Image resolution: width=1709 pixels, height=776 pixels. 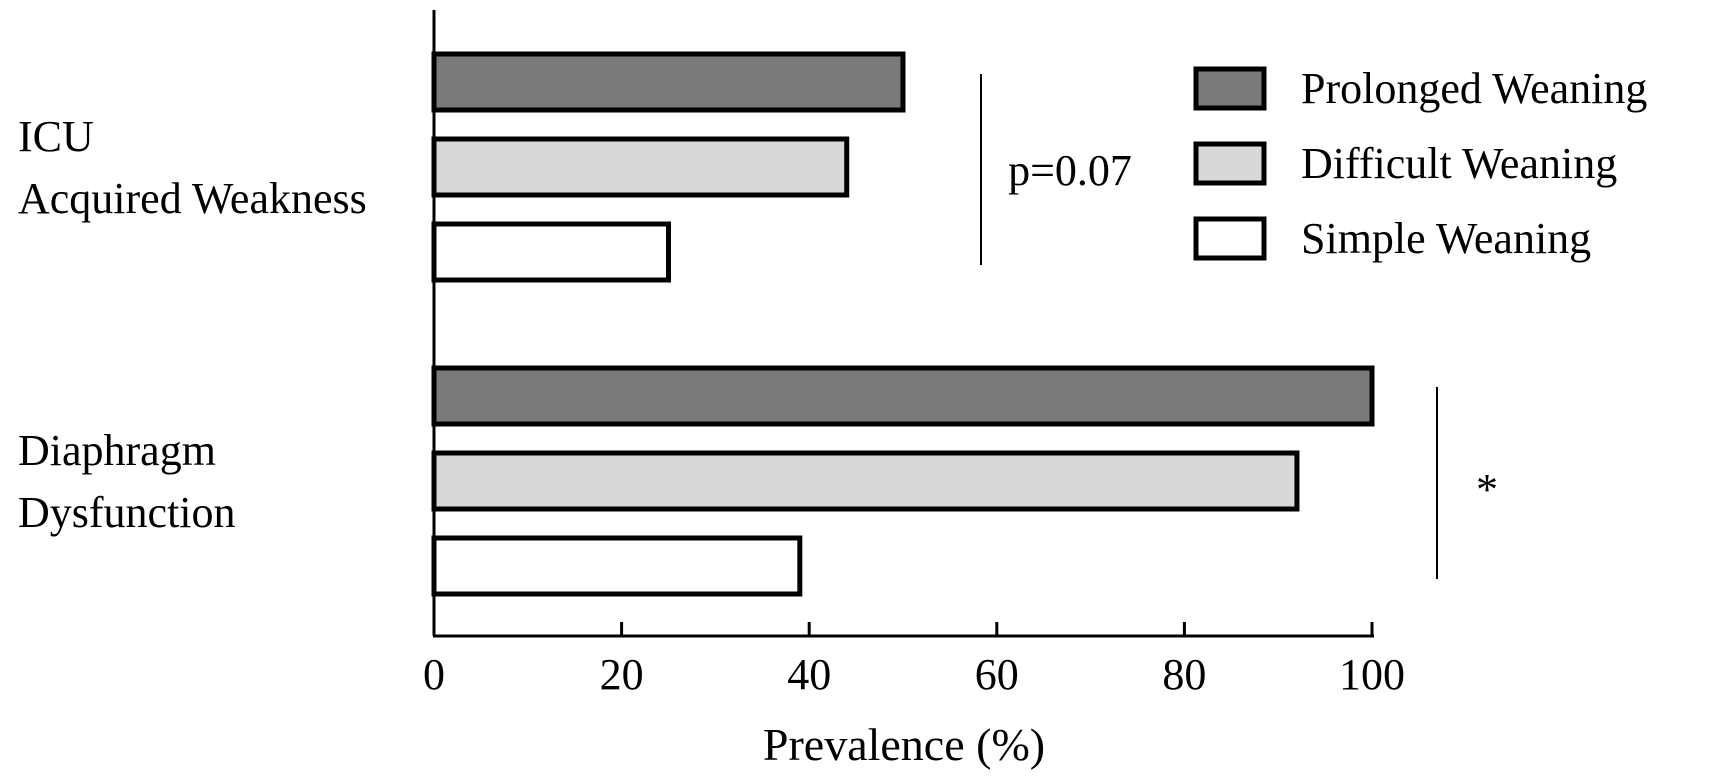 What do you see at coordinates (127, 512) in the screenshot?
I see `category-label-dd: Dysfunction` at bounding box center [127, 512].